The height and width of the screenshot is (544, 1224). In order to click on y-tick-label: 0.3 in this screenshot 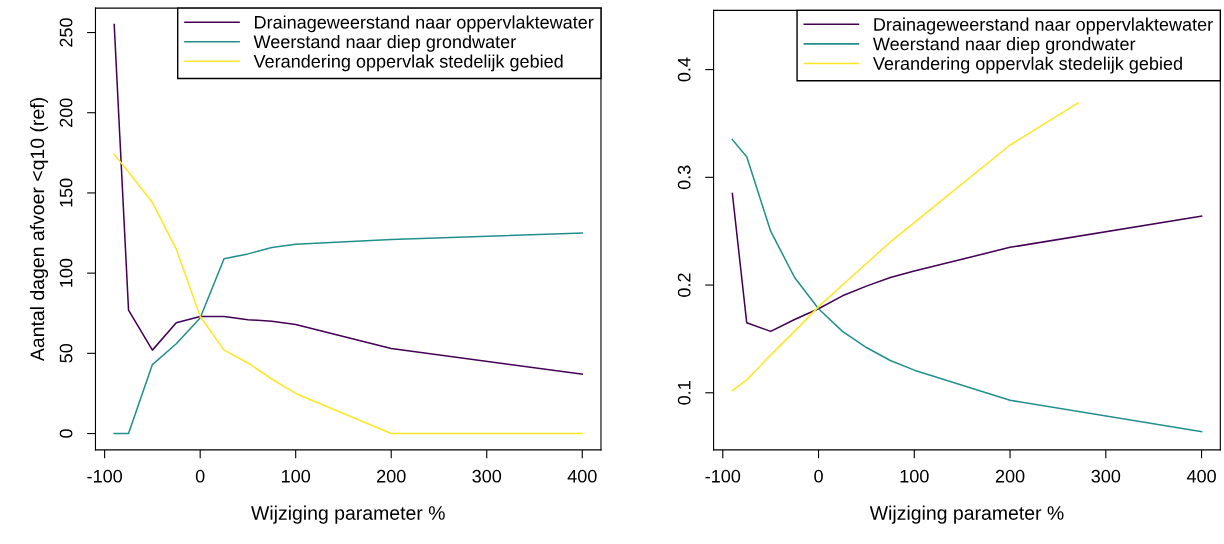, I will do `click(684, 177)`.